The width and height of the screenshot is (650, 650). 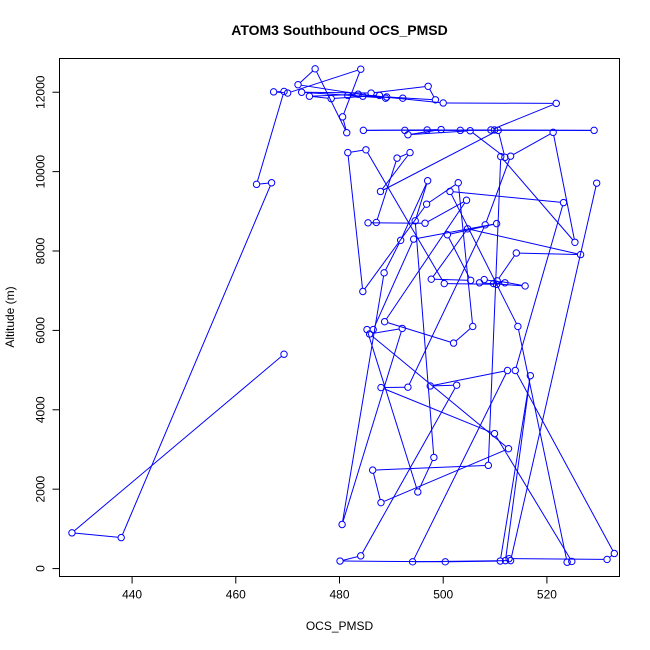 What do you see at coordinates (443, 595) in the screenshot?
I see `x-tick-label: 500` at bounding box center [443, 595].